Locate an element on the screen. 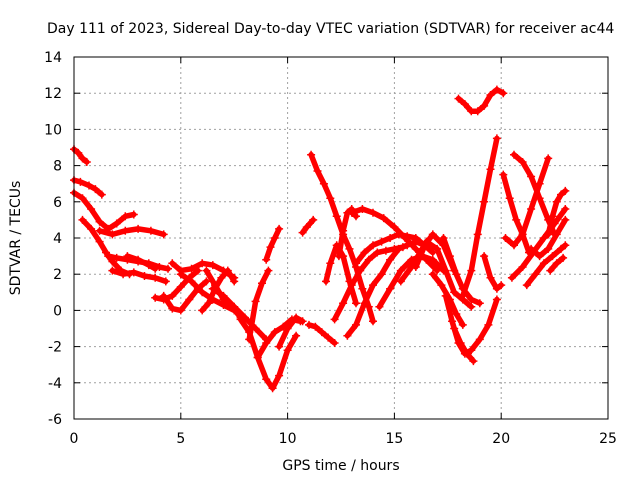 Image resolution: width=640 pixels, height=480 pixels. y-axis-label: SDTVAR / TECUs is located at coordinates (16, 238).